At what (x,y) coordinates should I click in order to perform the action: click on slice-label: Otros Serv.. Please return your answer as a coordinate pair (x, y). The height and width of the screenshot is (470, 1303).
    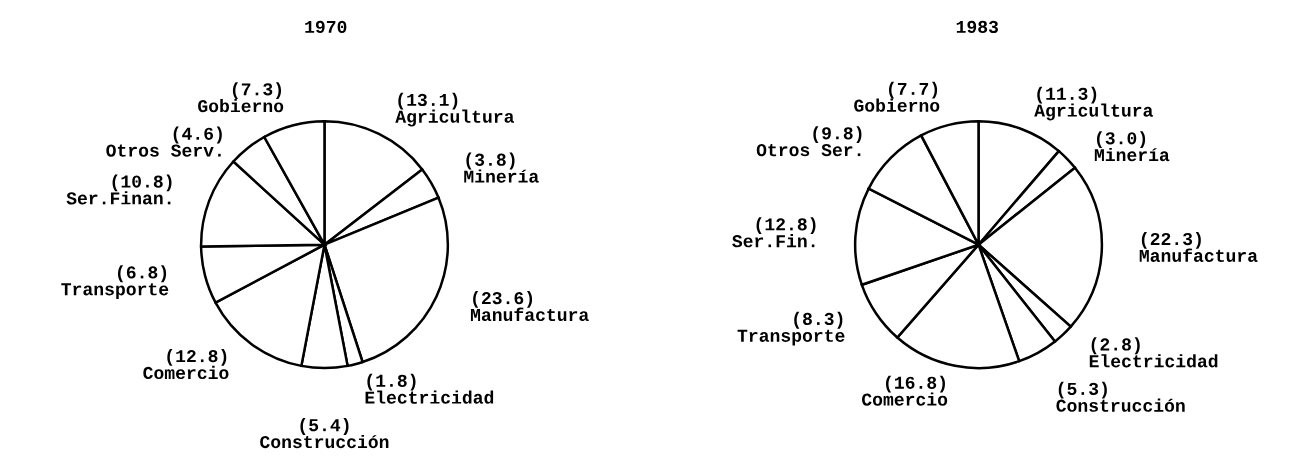
    Looking at the image, I should click on (163, 150).